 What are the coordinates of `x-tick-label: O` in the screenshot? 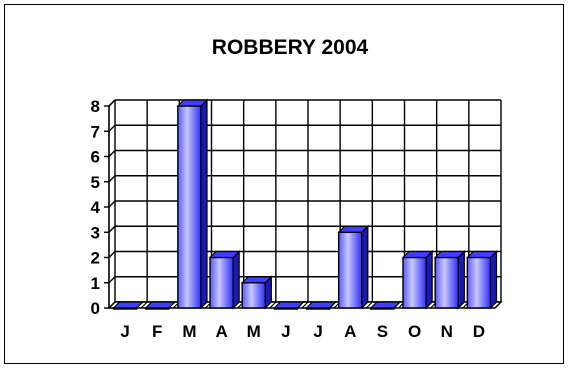 It's located at (414, 331).